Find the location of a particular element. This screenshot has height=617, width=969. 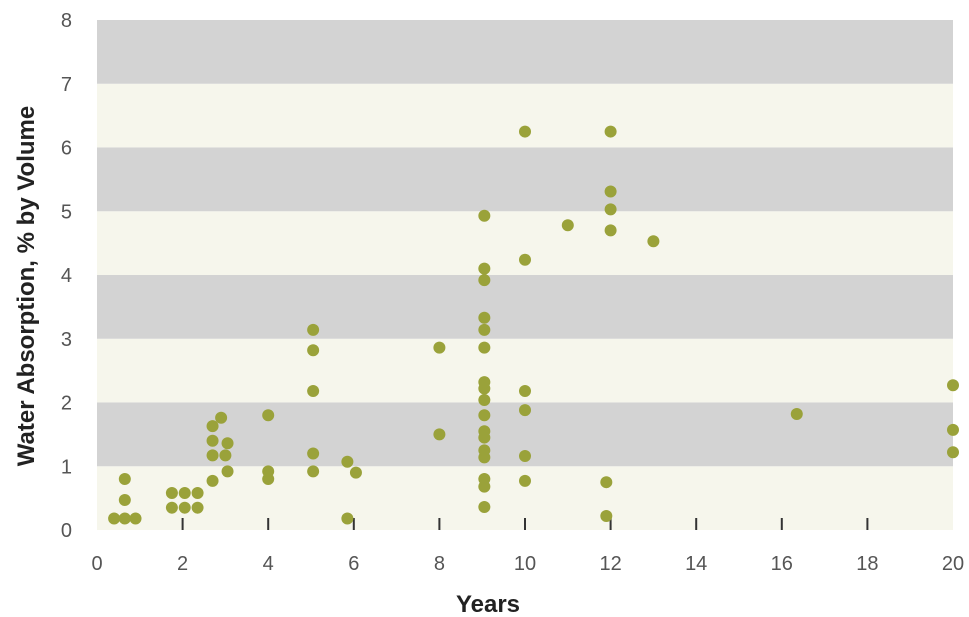

x-tick-label-12: 12 is located at coordinates (610, 564).